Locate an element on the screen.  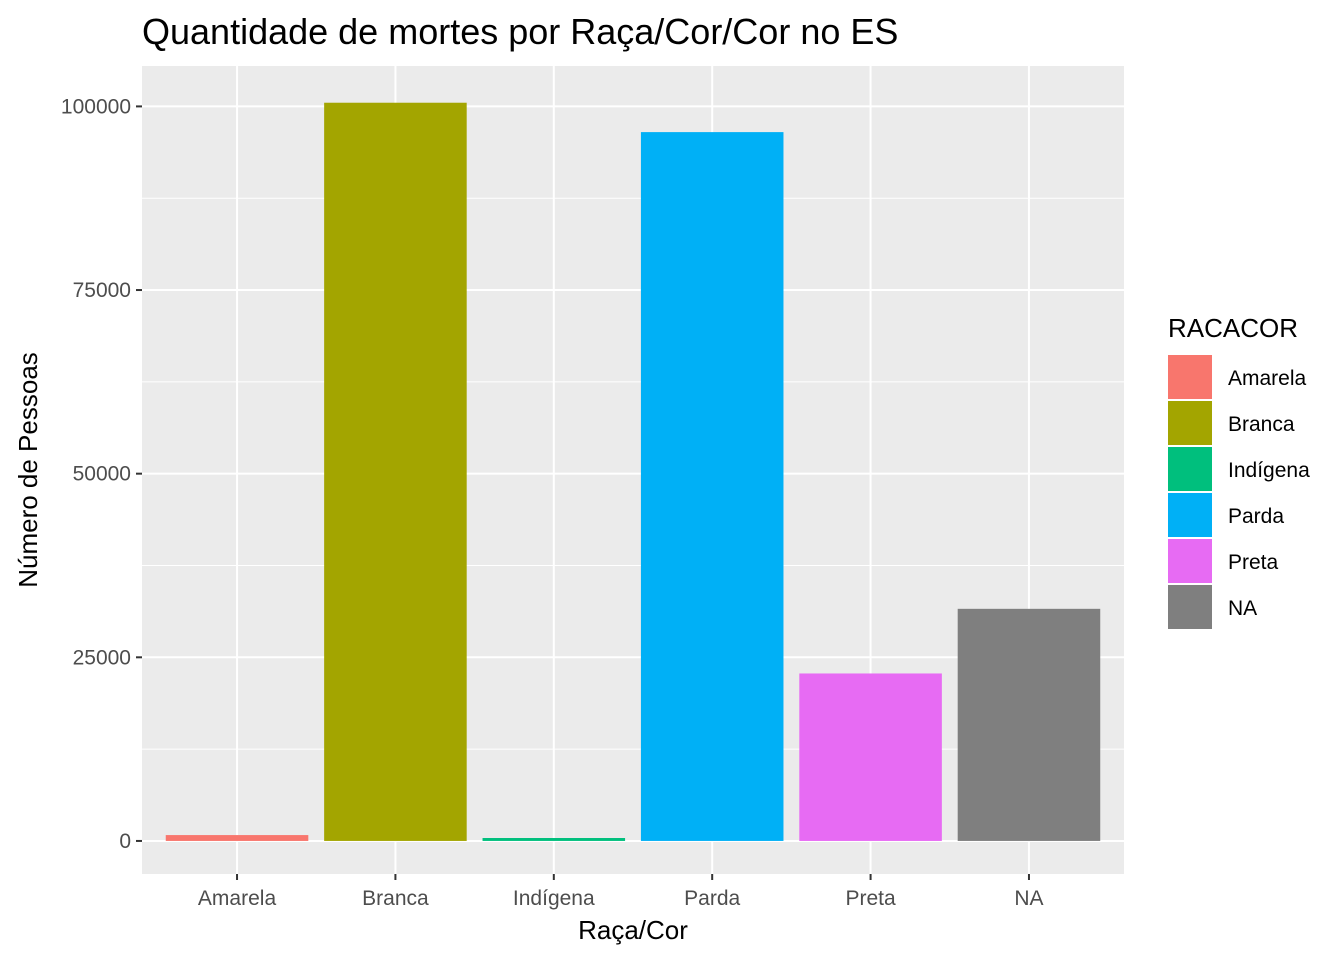
bar-indígena is located at coordinates (554, 839).